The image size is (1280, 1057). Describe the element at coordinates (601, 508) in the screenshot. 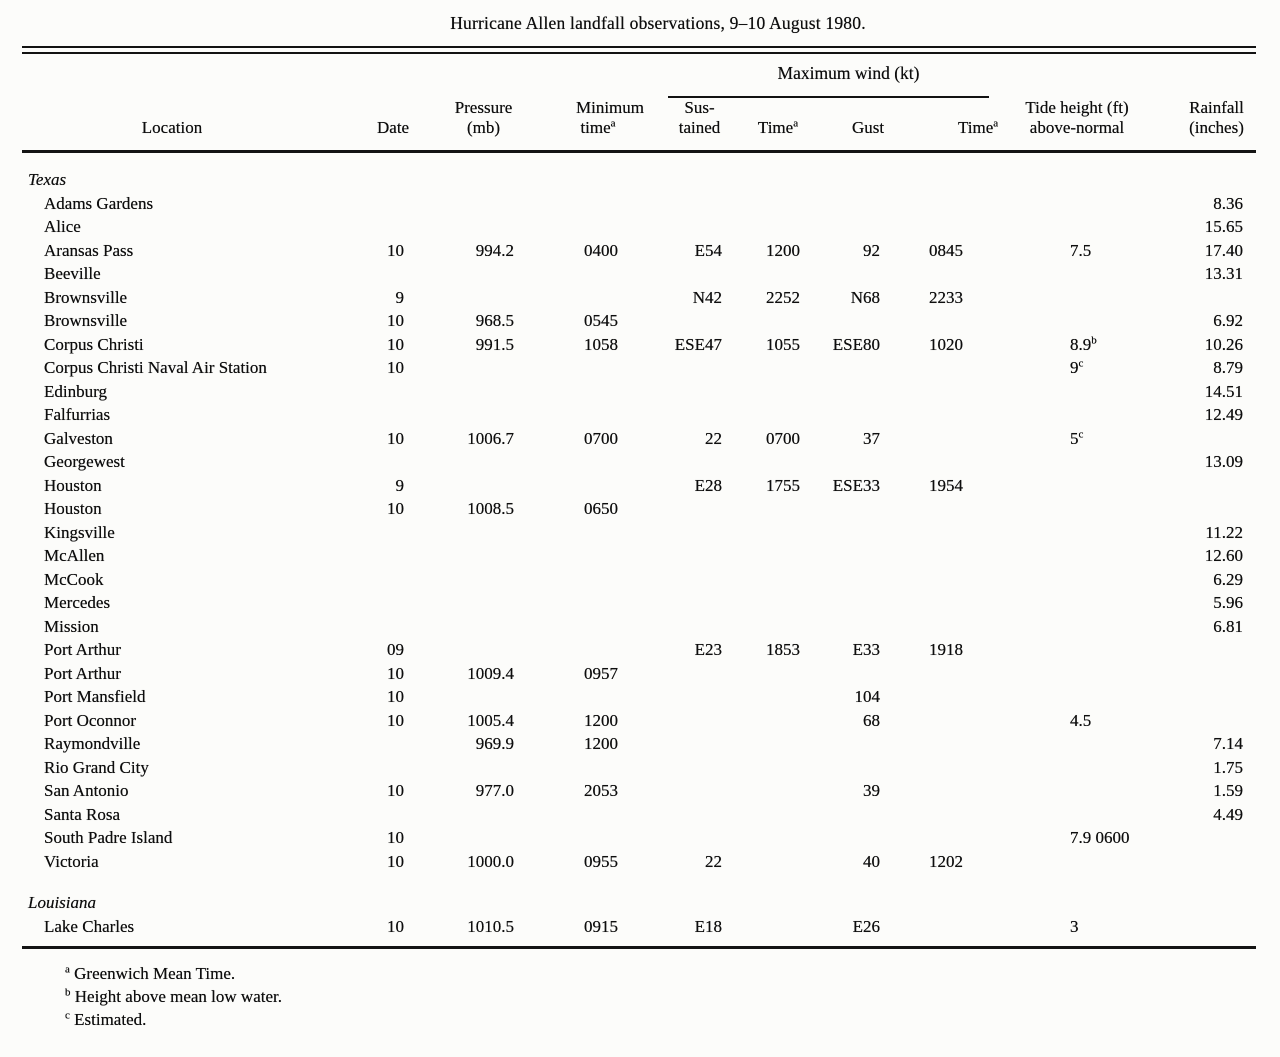

I see `cell-min_time: 0650` at that location.